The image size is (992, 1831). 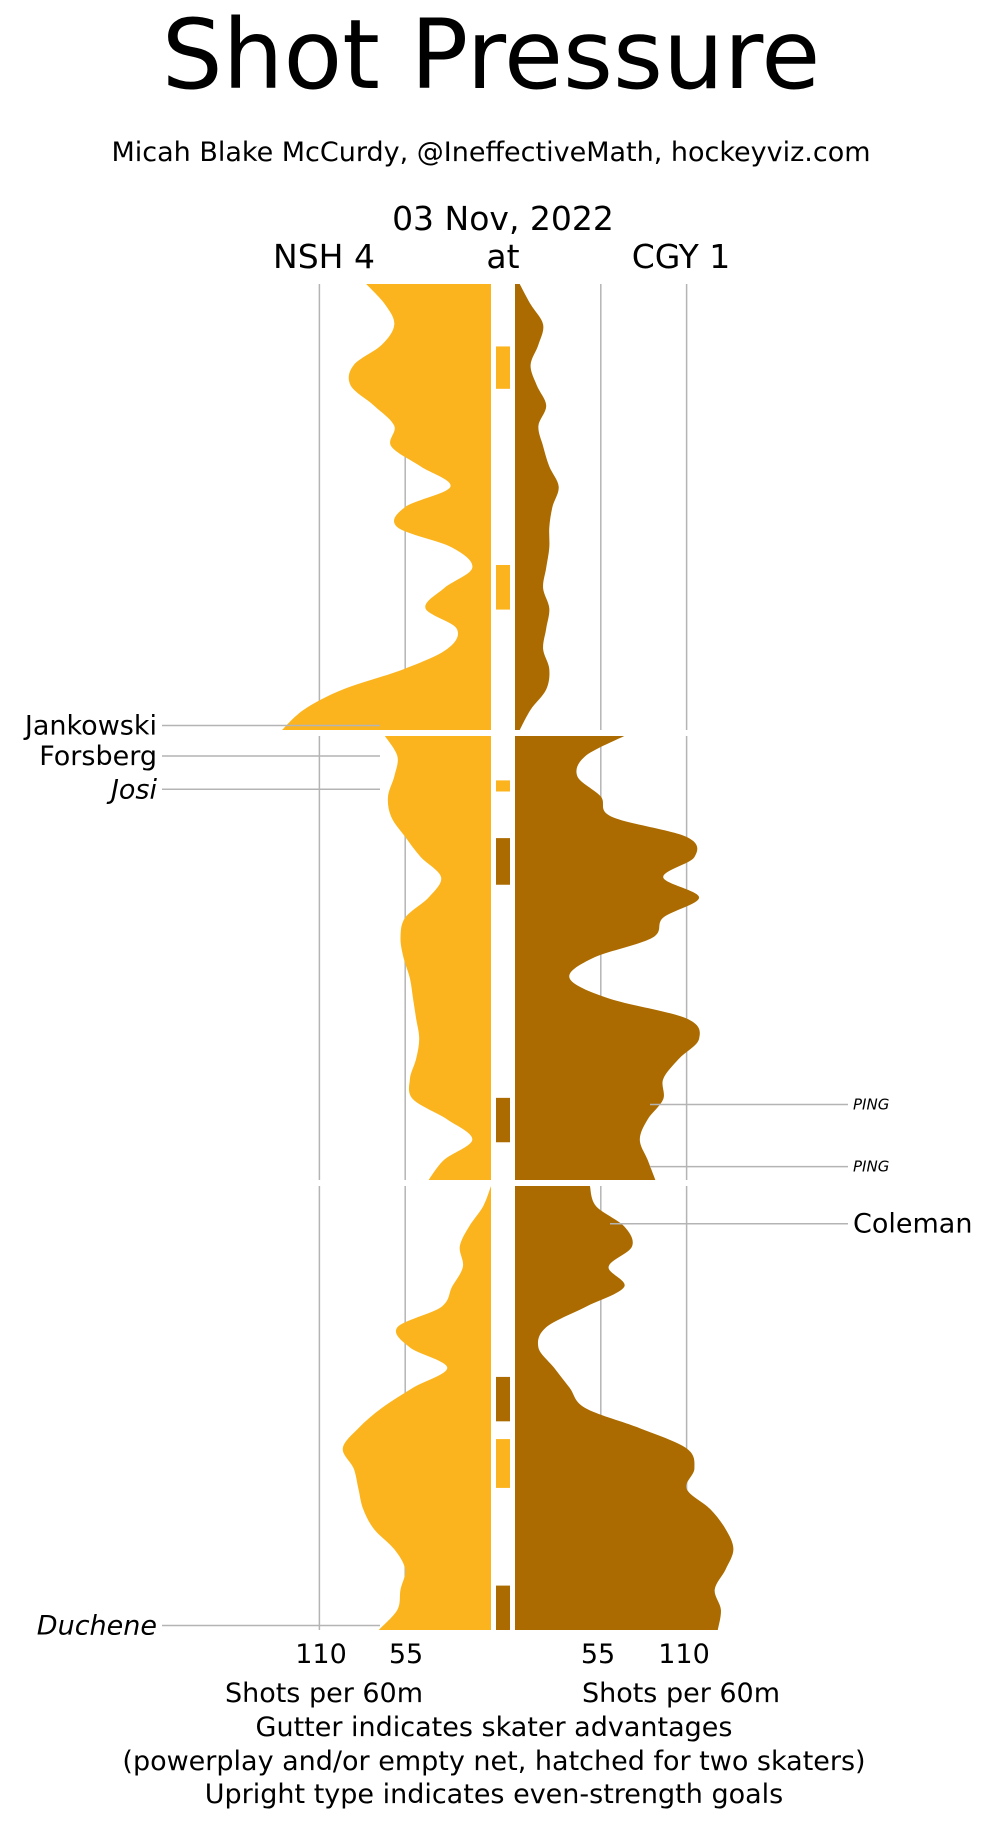 What do you see at coordinates (912, 1224) in the screenshot?
I see `goal-label-coleman: Coleman` at bounding box center [912, 1224].